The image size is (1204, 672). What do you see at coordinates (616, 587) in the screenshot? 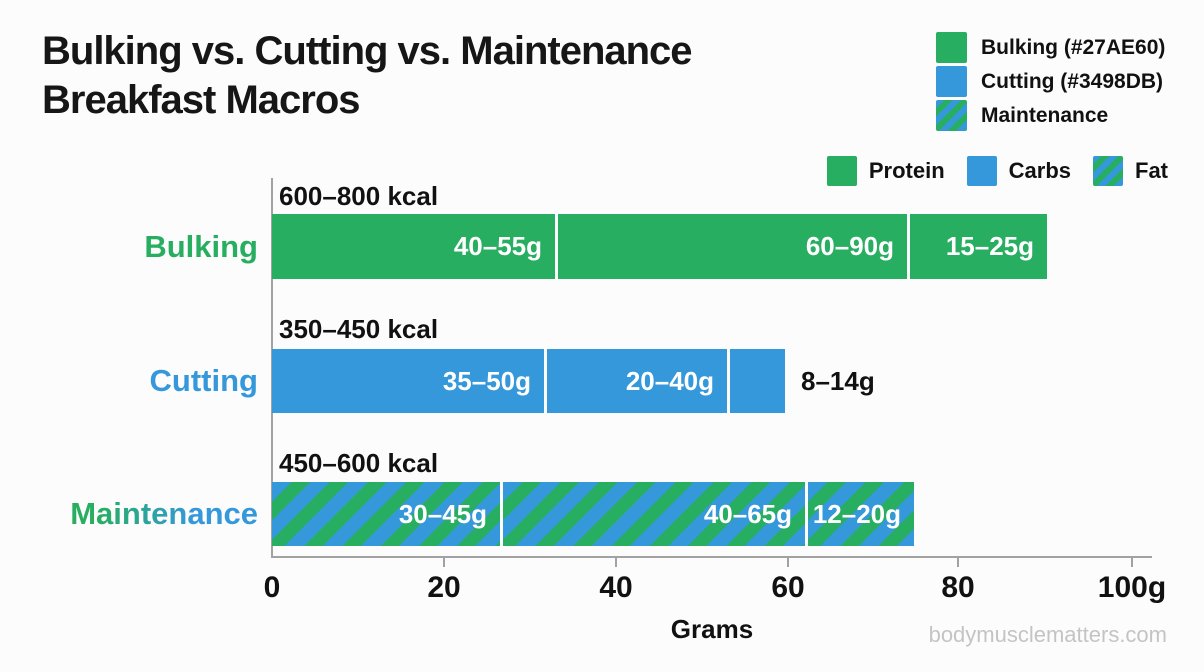
I see `x-tick-label: 40` at bounding box center [616, 587].